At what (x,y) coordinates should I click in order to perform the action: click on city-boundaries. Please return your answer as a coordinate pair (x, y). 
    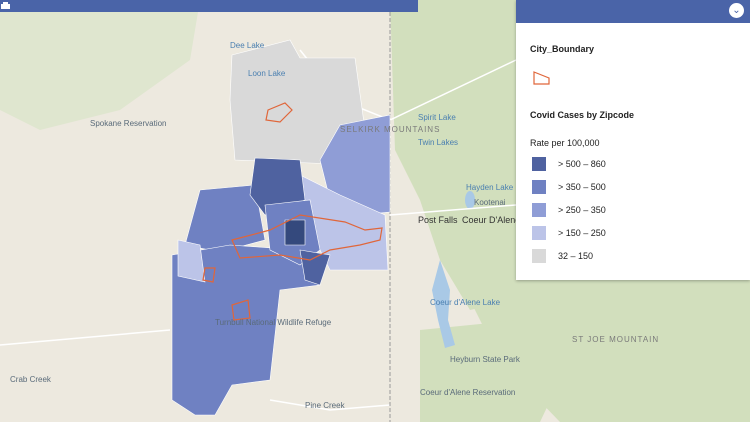
    Looking at the image, I should click on (292, 211).